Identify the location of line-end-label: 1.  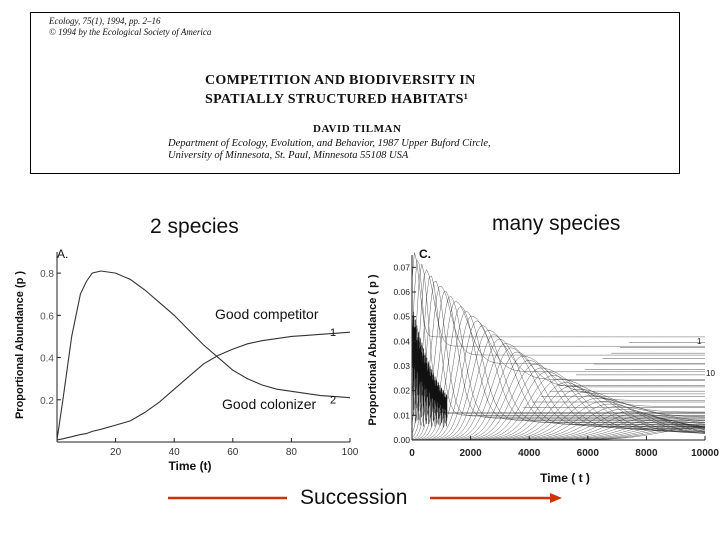
(699, 341).